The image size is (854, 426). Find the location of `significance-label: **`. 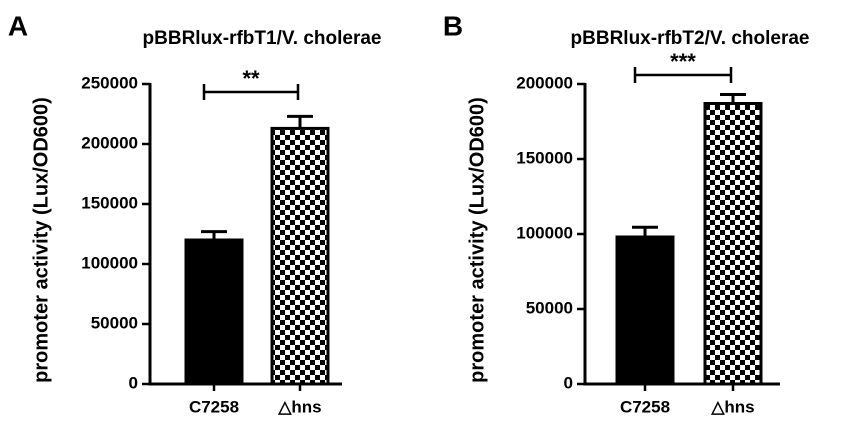

significance-label: ** is located at coordinates (251, 78).